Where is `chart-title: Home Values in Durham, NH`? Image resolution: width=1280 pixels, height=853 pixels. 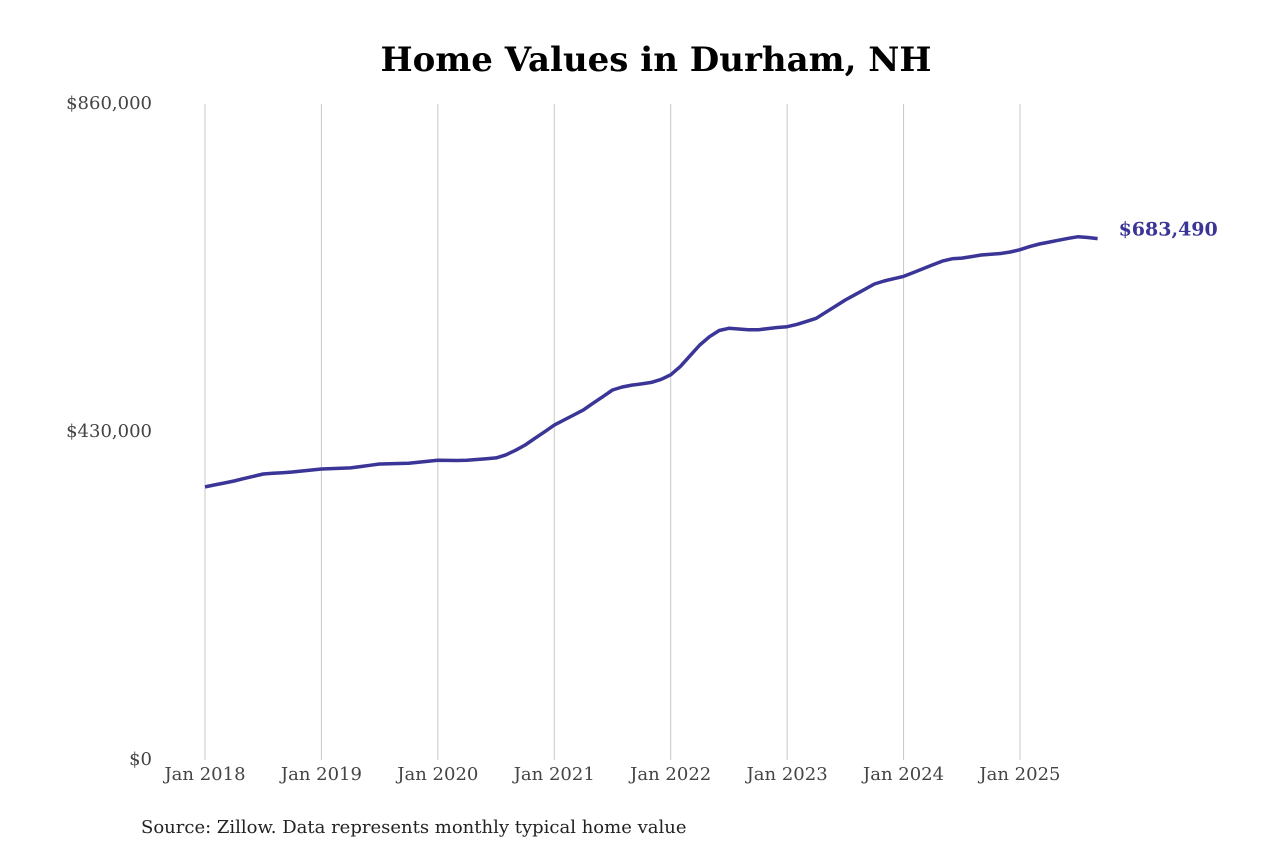 chart-title: Home Values in Durham, NH is located at coordinates (656, 60).